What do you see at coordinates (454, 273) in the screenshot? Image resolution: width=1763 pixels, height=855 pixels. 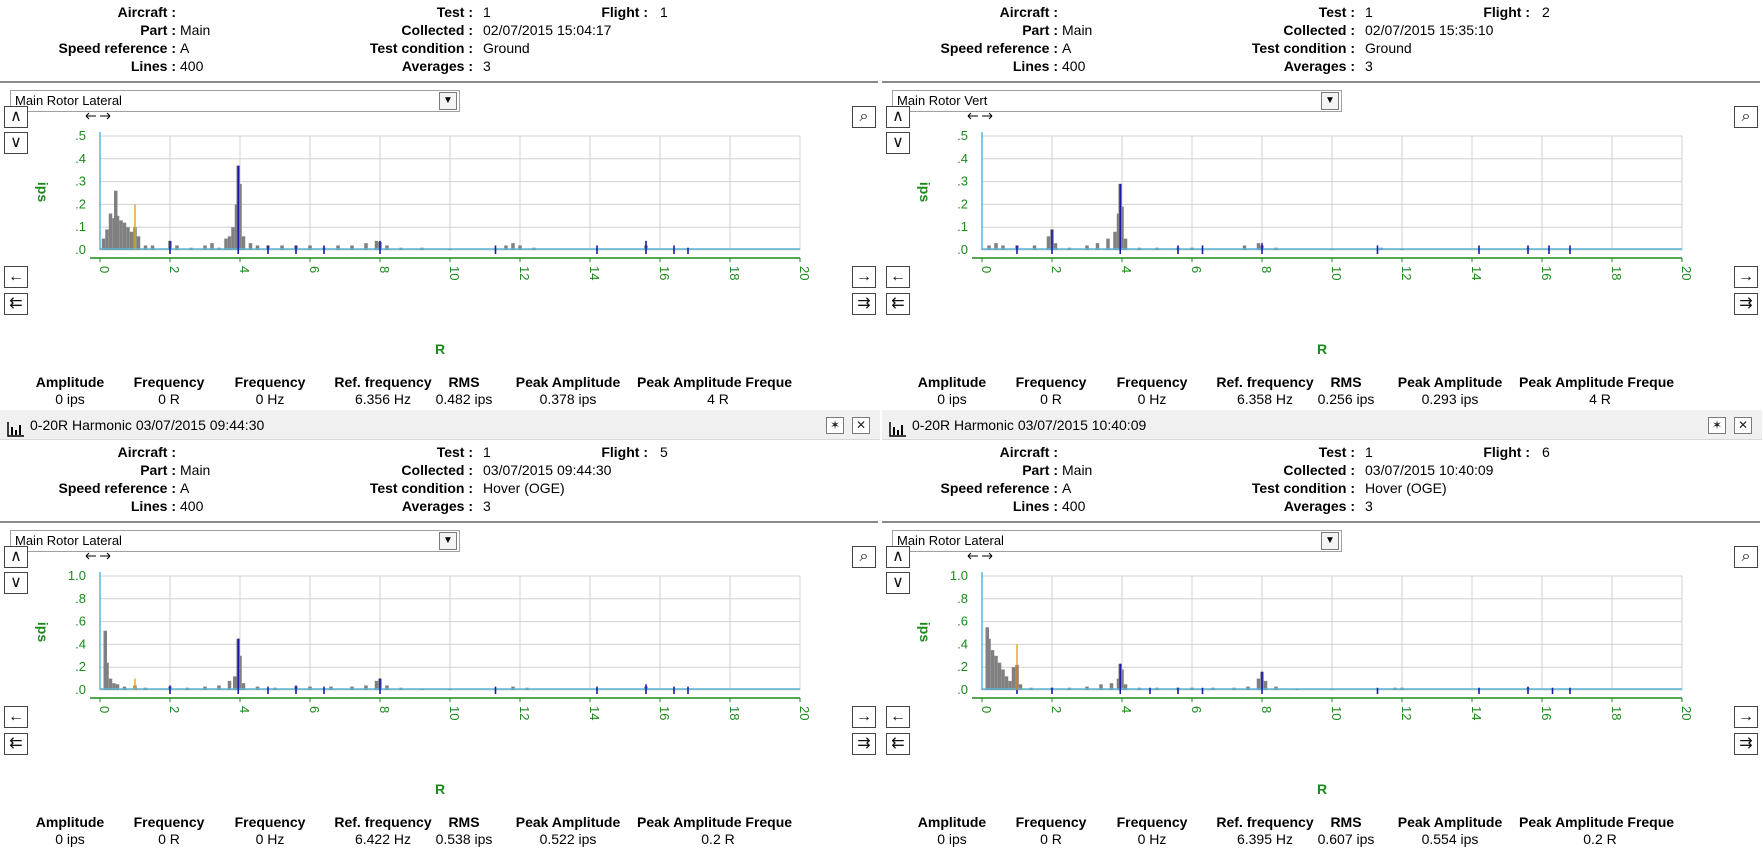 I see `x-tick-label: 10` at bounding box center [454, 273].